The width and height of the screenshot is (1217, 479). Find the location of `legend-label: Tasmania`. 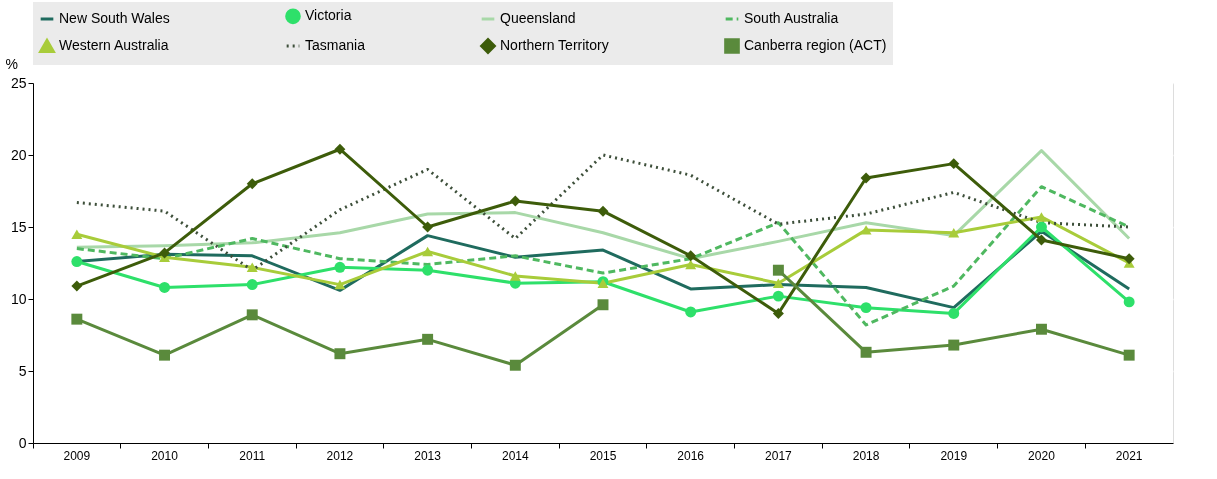

legend-label: Tasmania is located at coordinates (335, 45).